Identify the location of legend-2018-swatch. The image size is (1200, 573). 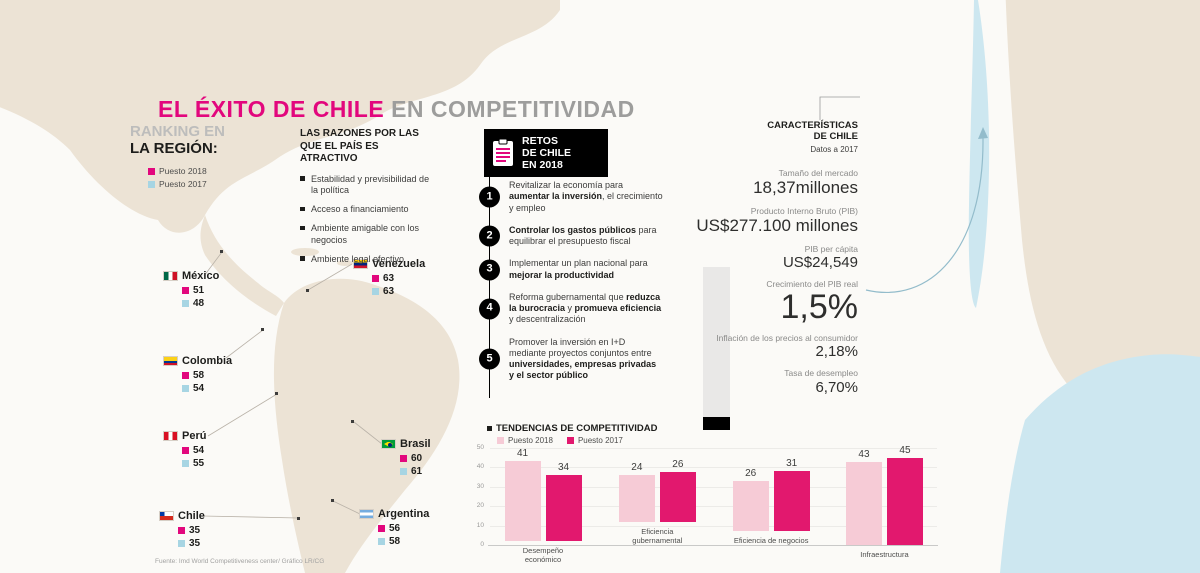
(151, 171).